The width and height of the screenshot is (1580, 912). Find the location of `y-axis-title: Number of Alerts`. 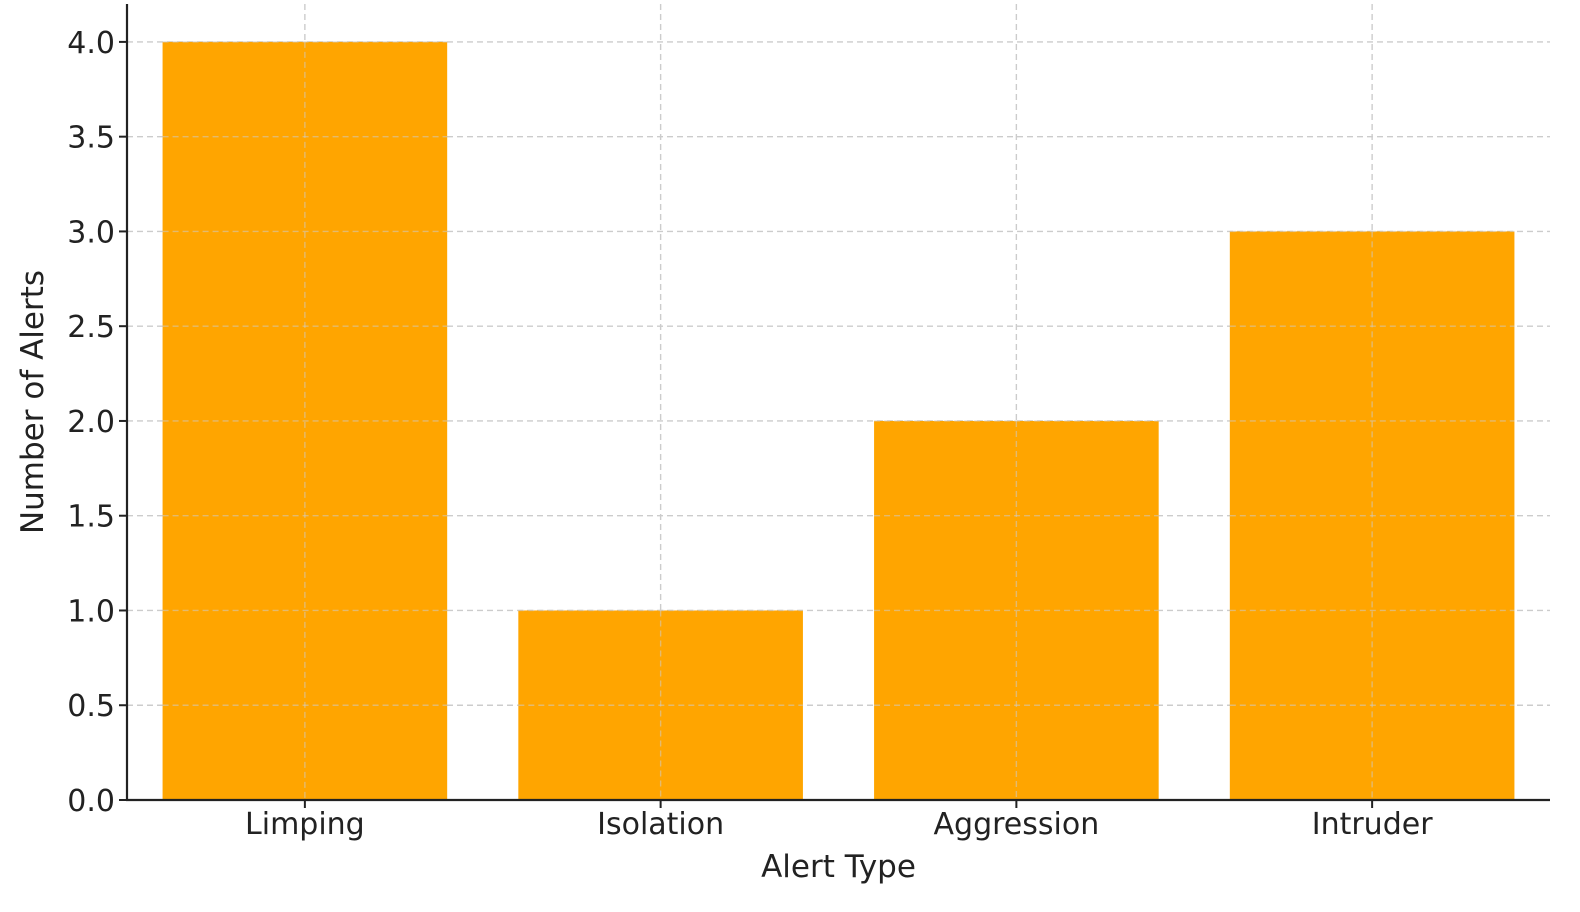

y-axis-title: Number of Alerts is located at coordinates (33, 402).